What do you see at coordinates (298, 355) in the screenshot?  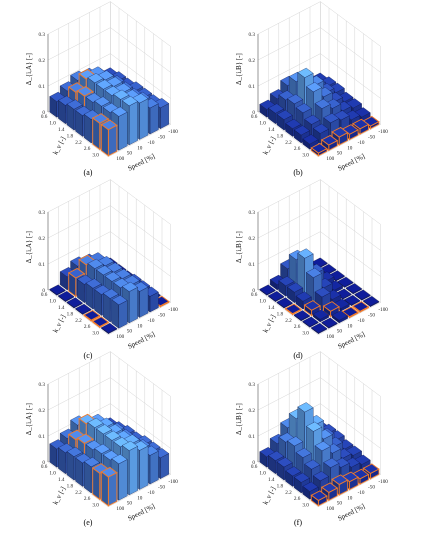 I see `panel-label: (d)` at bounding box center [298, 355].